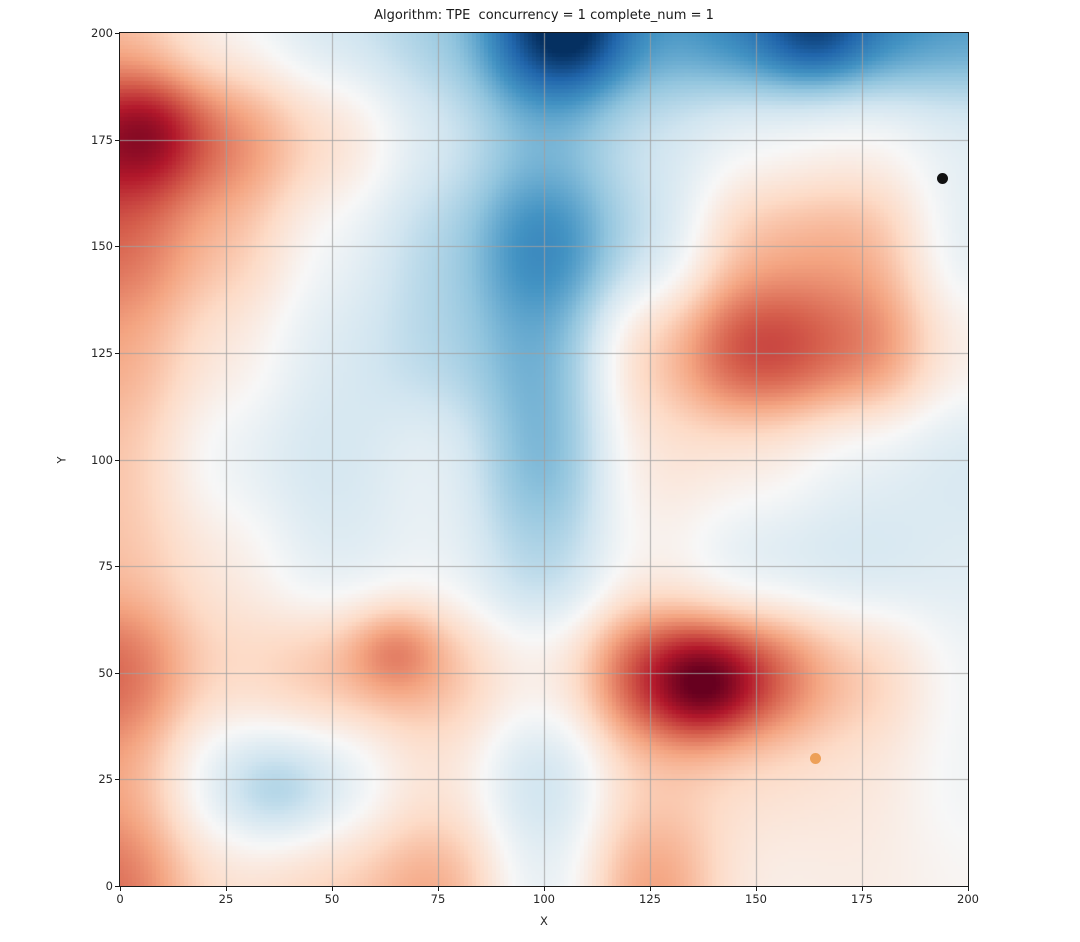 The height and width of the screenshot is (942, 1080). Describe the element at coordinates (650, 899) in the screenshot. I see `x-tick-label: 125` at that location.